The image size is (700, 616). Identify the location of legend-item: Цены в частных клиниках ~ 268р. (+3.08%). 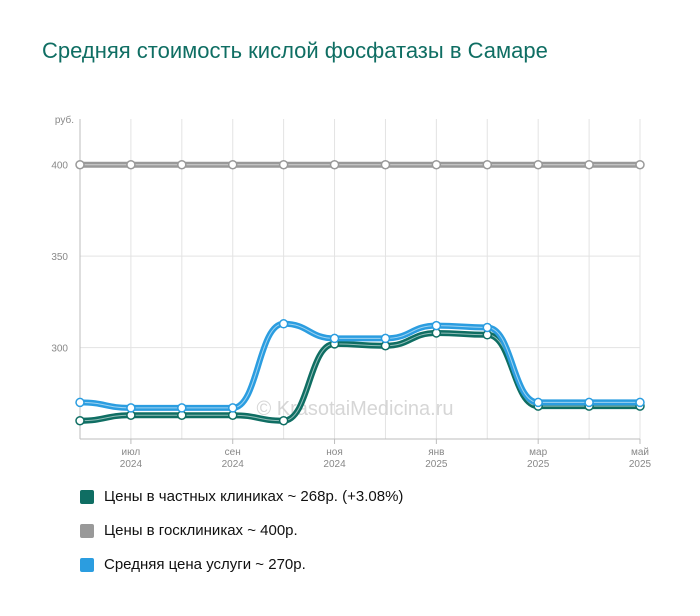
(241, 504).